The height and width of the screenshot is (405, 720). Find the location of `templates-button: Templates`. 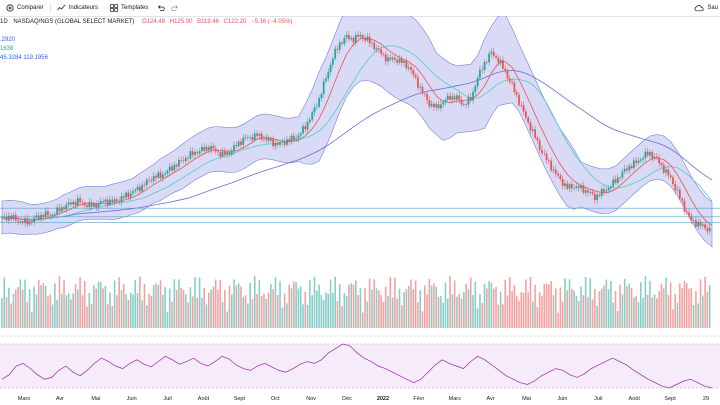

templates-button: Templates is located at coordinates (129, 8).